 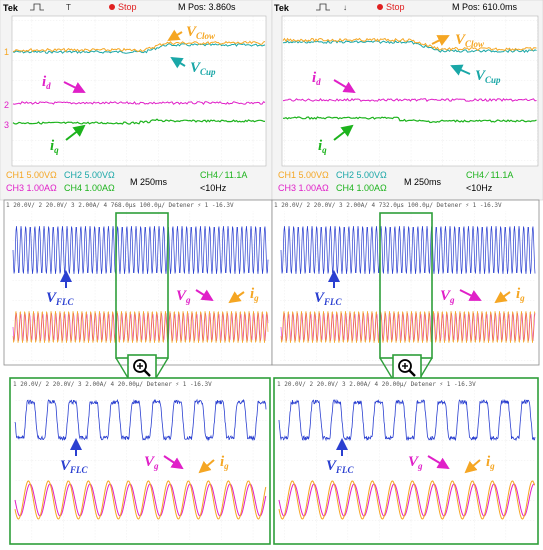 I want to click on vcup-trace, so click(x=409, y=46).